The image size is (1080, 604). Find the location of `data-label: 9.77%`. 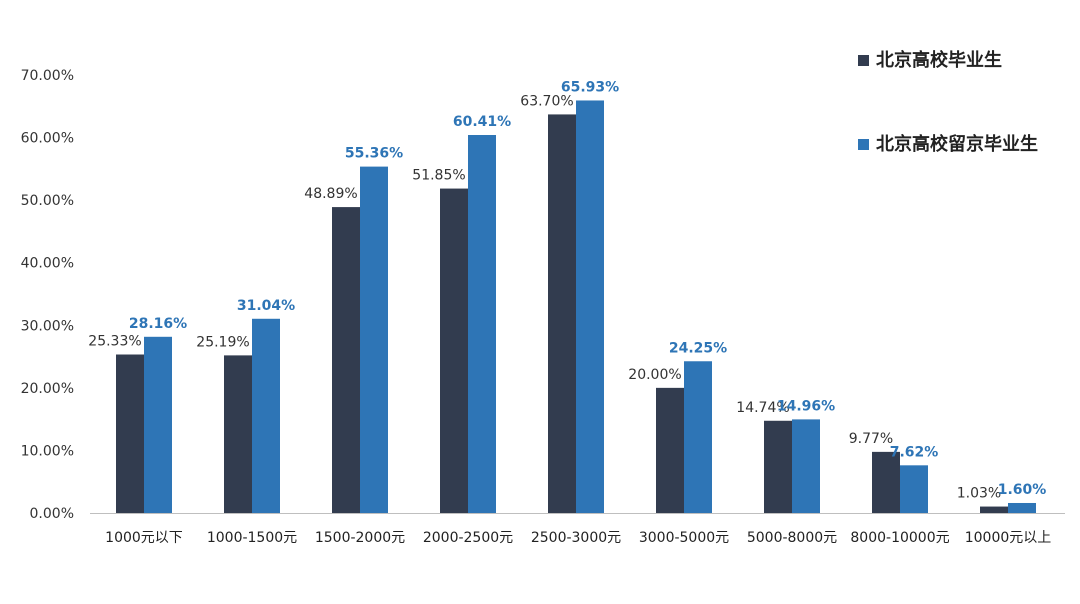

data-label: 9.77% is located at coordinates (871, 439).